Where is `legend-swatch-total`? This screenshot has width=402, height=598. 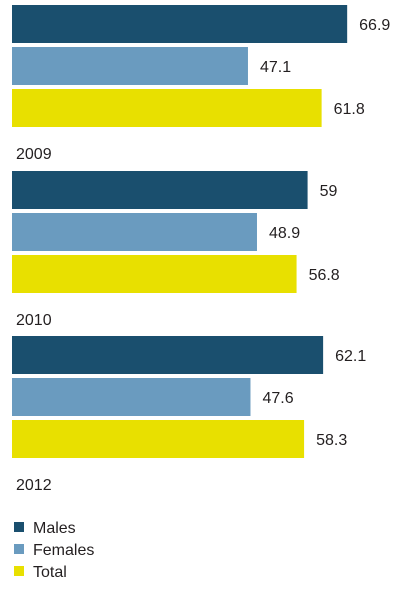 legend-swatch-total is located at coordinates (19, 571).